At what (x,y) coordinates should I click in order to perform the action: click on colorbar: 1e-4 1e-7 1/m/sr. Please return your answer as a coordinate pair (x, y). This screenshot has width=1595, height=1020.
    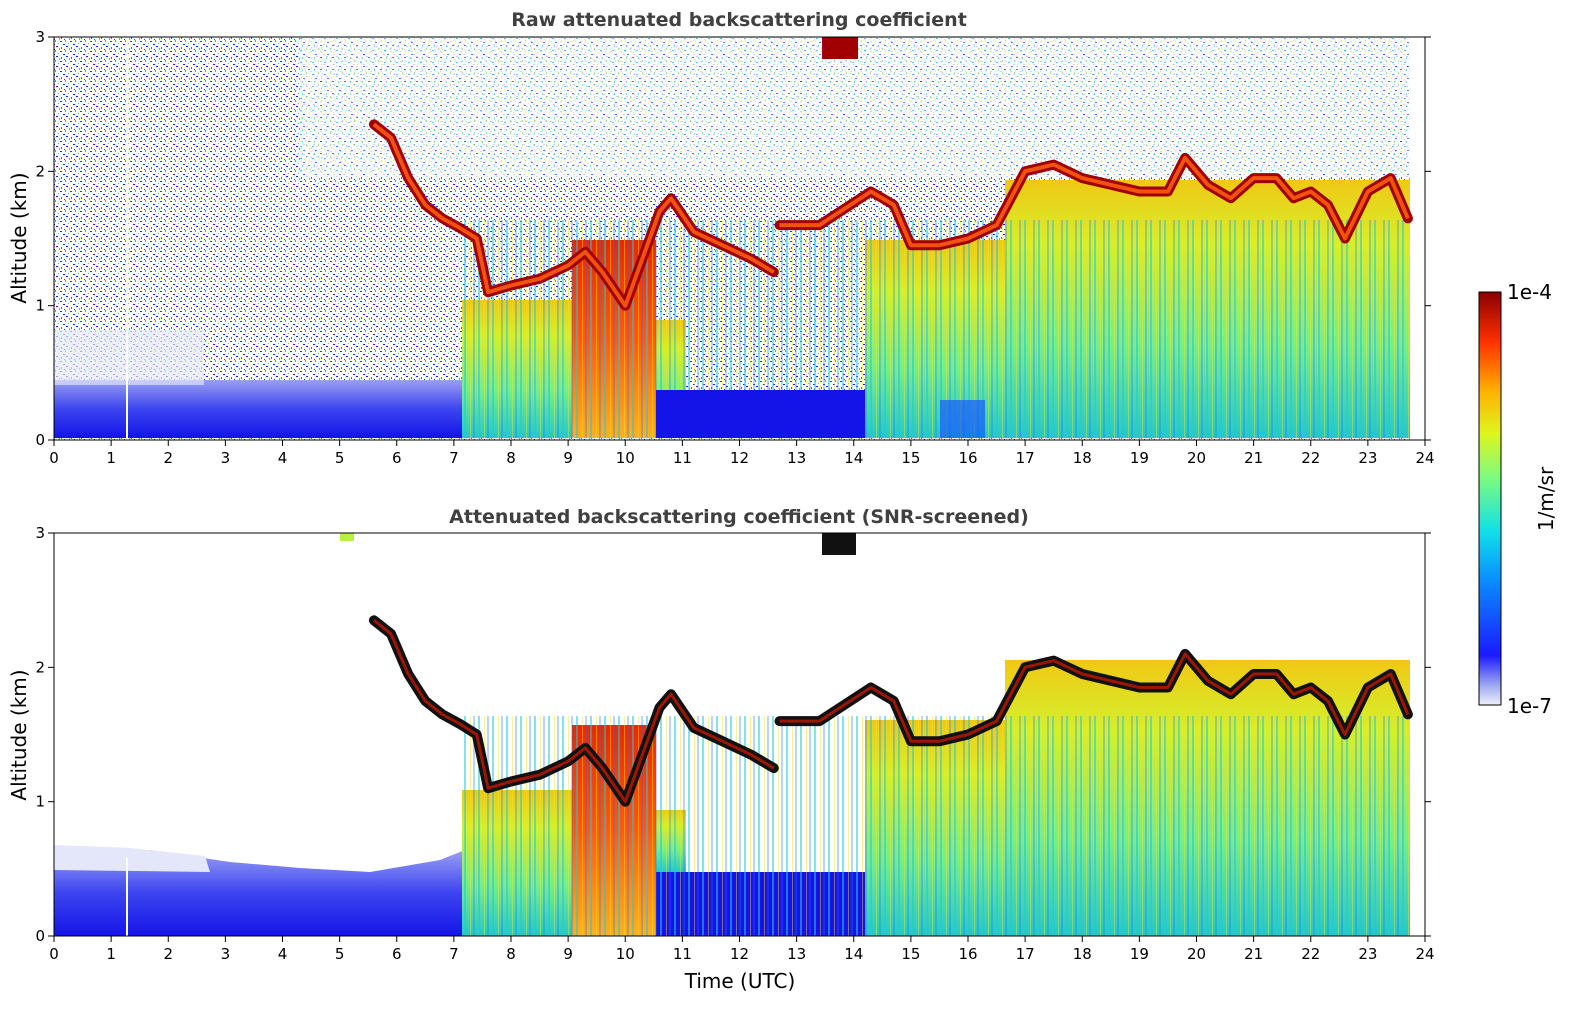
    Looking at the image, I should click on (1518, 499).